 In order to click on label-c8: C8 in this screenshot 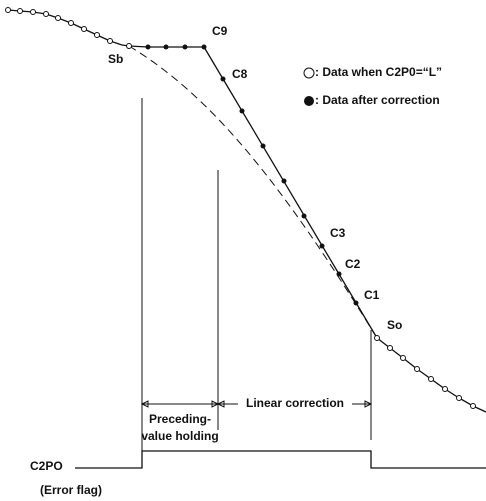, I will do `click(240, 74)`.